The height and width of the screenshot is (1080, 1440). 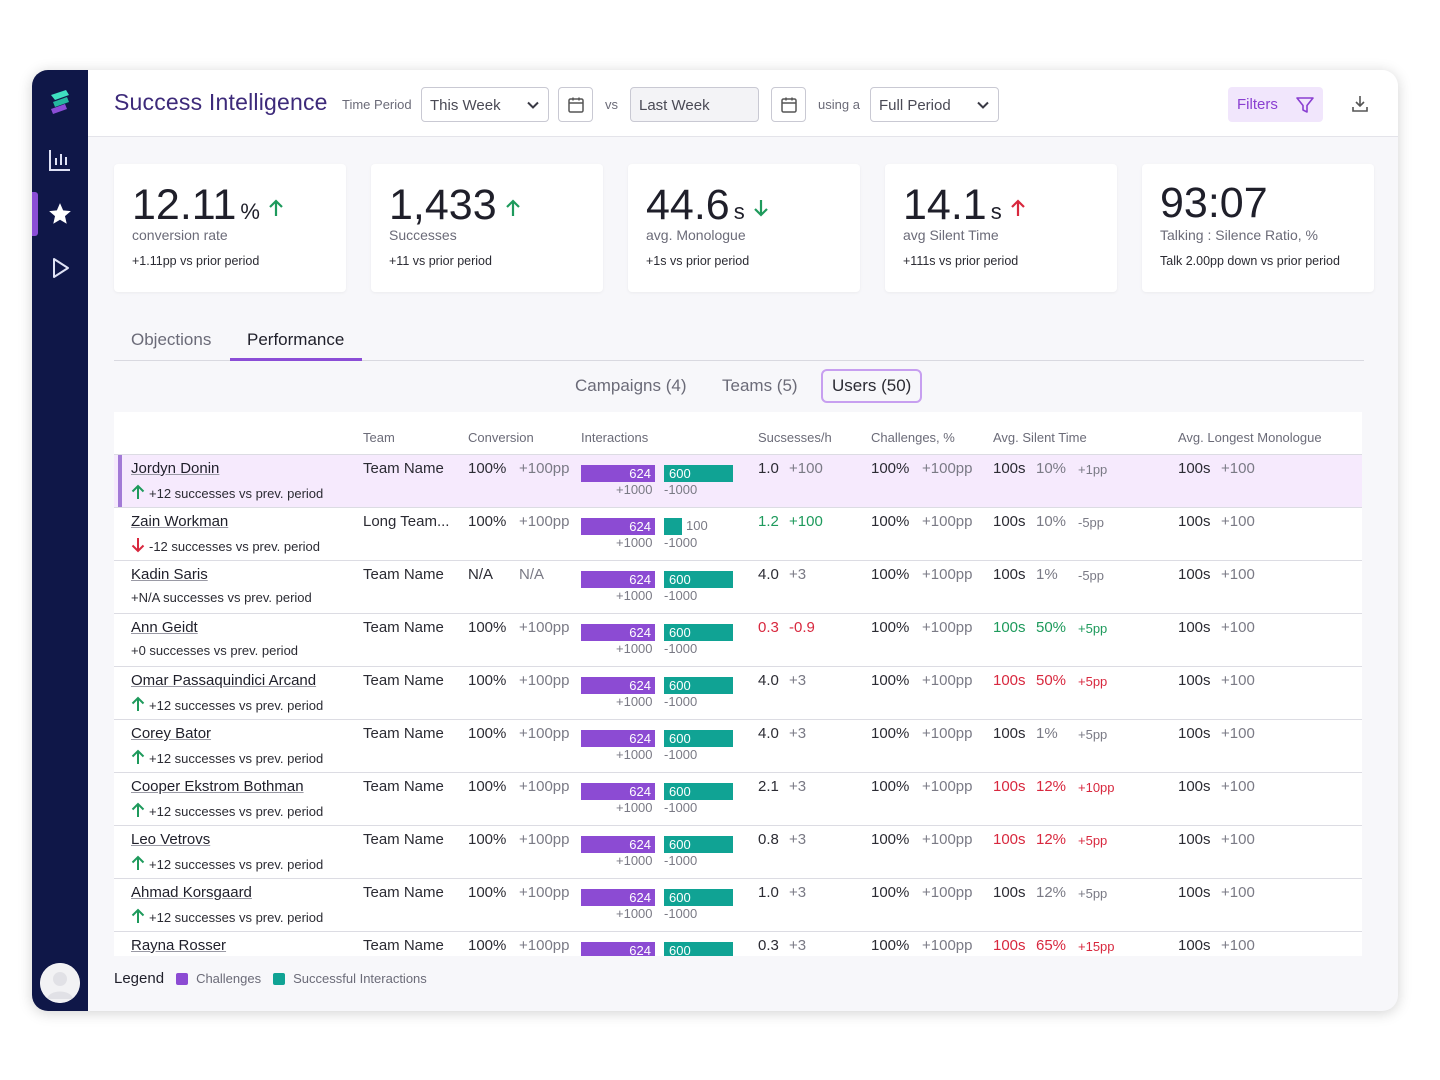 I want to click on period-mode-select: Full Period, so click(x=934, y=104).